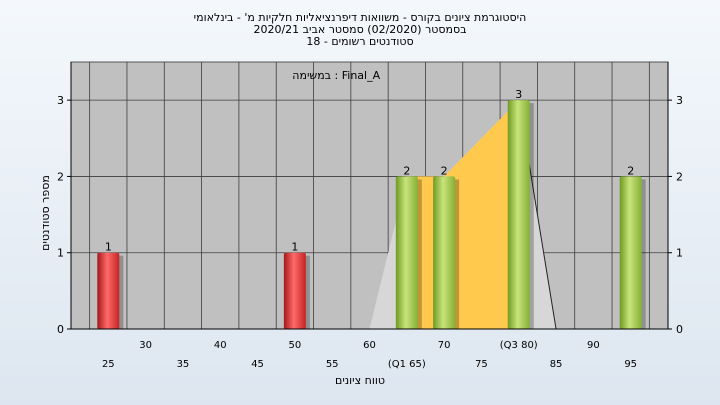  Describe the element at coordinates (108, 364) in the screenshot. I see `x-tick-label: 25` at that location.